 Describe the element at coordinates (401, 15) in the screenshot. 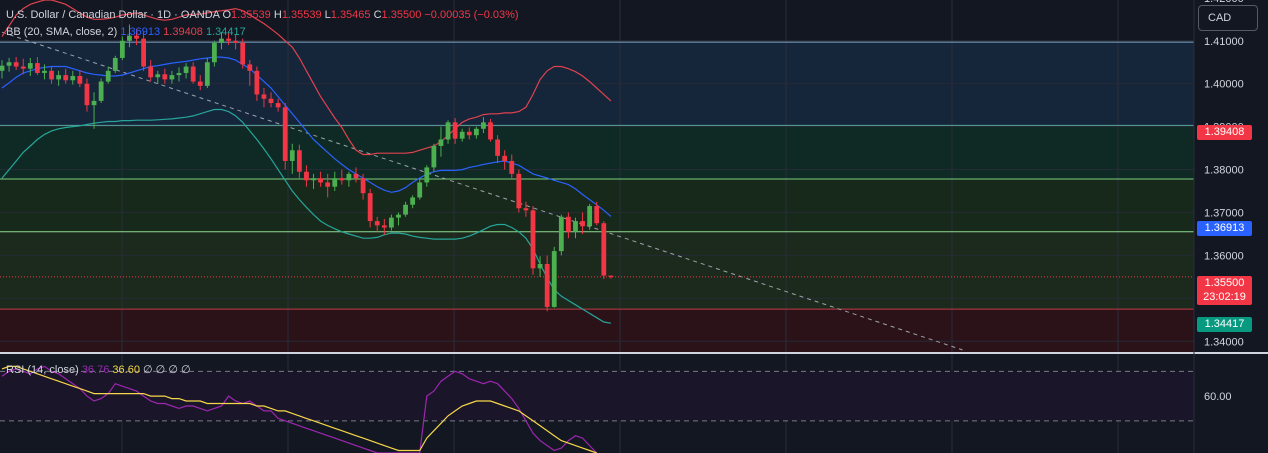

I see `close-value: 1.35500` at that location.